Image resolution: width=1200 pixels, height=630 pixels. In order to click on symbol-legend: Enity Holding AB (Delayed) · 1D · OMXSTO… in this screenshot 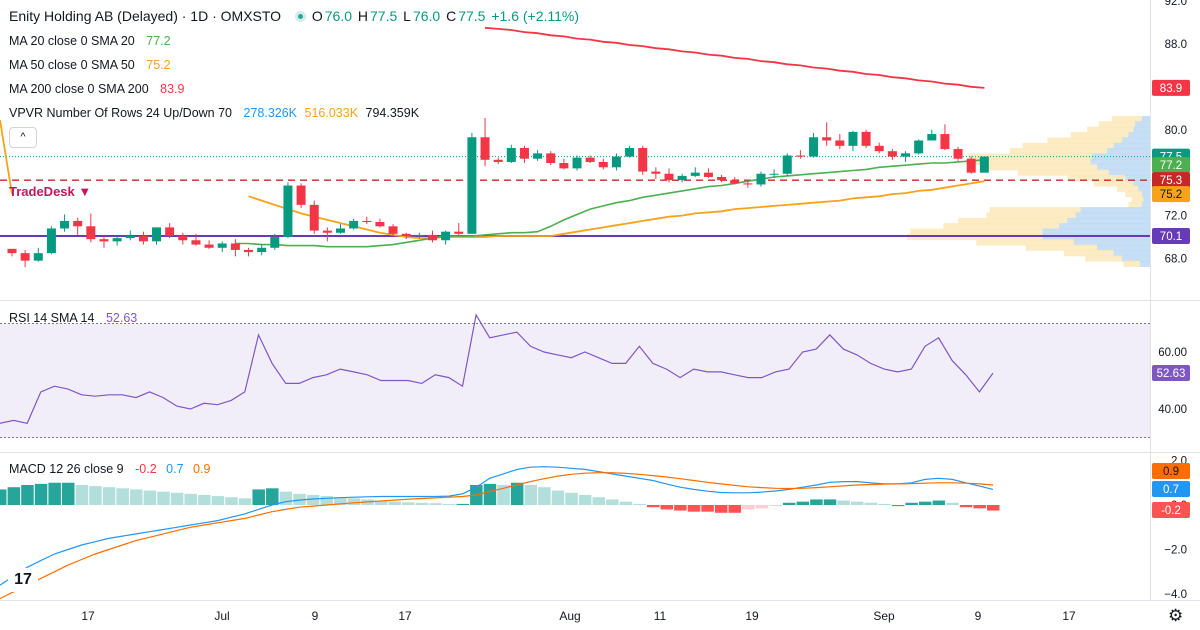, I will do `click(295, 16)`.